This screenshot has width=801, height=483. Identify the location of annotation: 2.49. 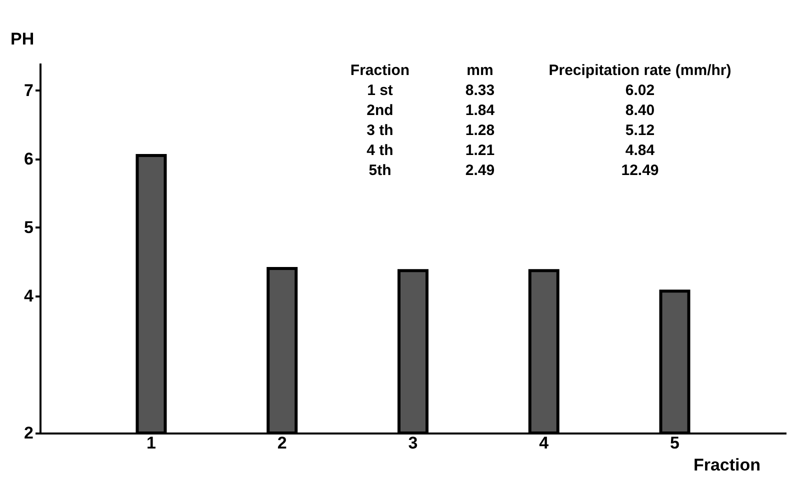
(480, 170).